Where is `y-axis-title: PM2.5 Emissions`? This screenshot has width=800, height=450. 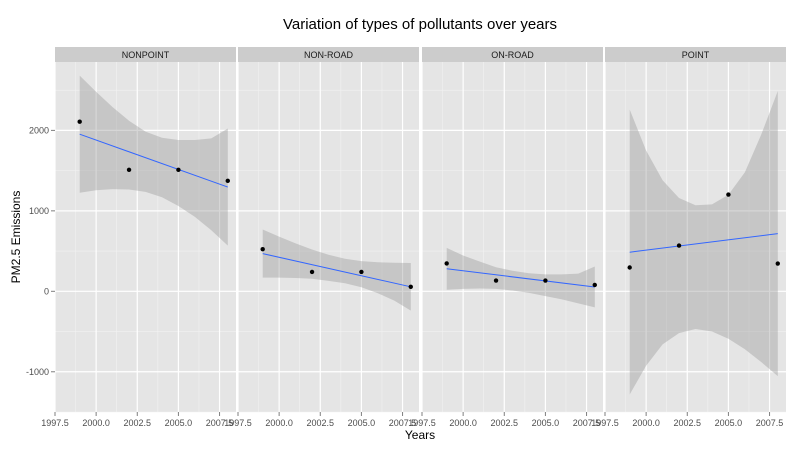 y-axis-title: PM2.5 Emissions is located at coordinates (16, 237).